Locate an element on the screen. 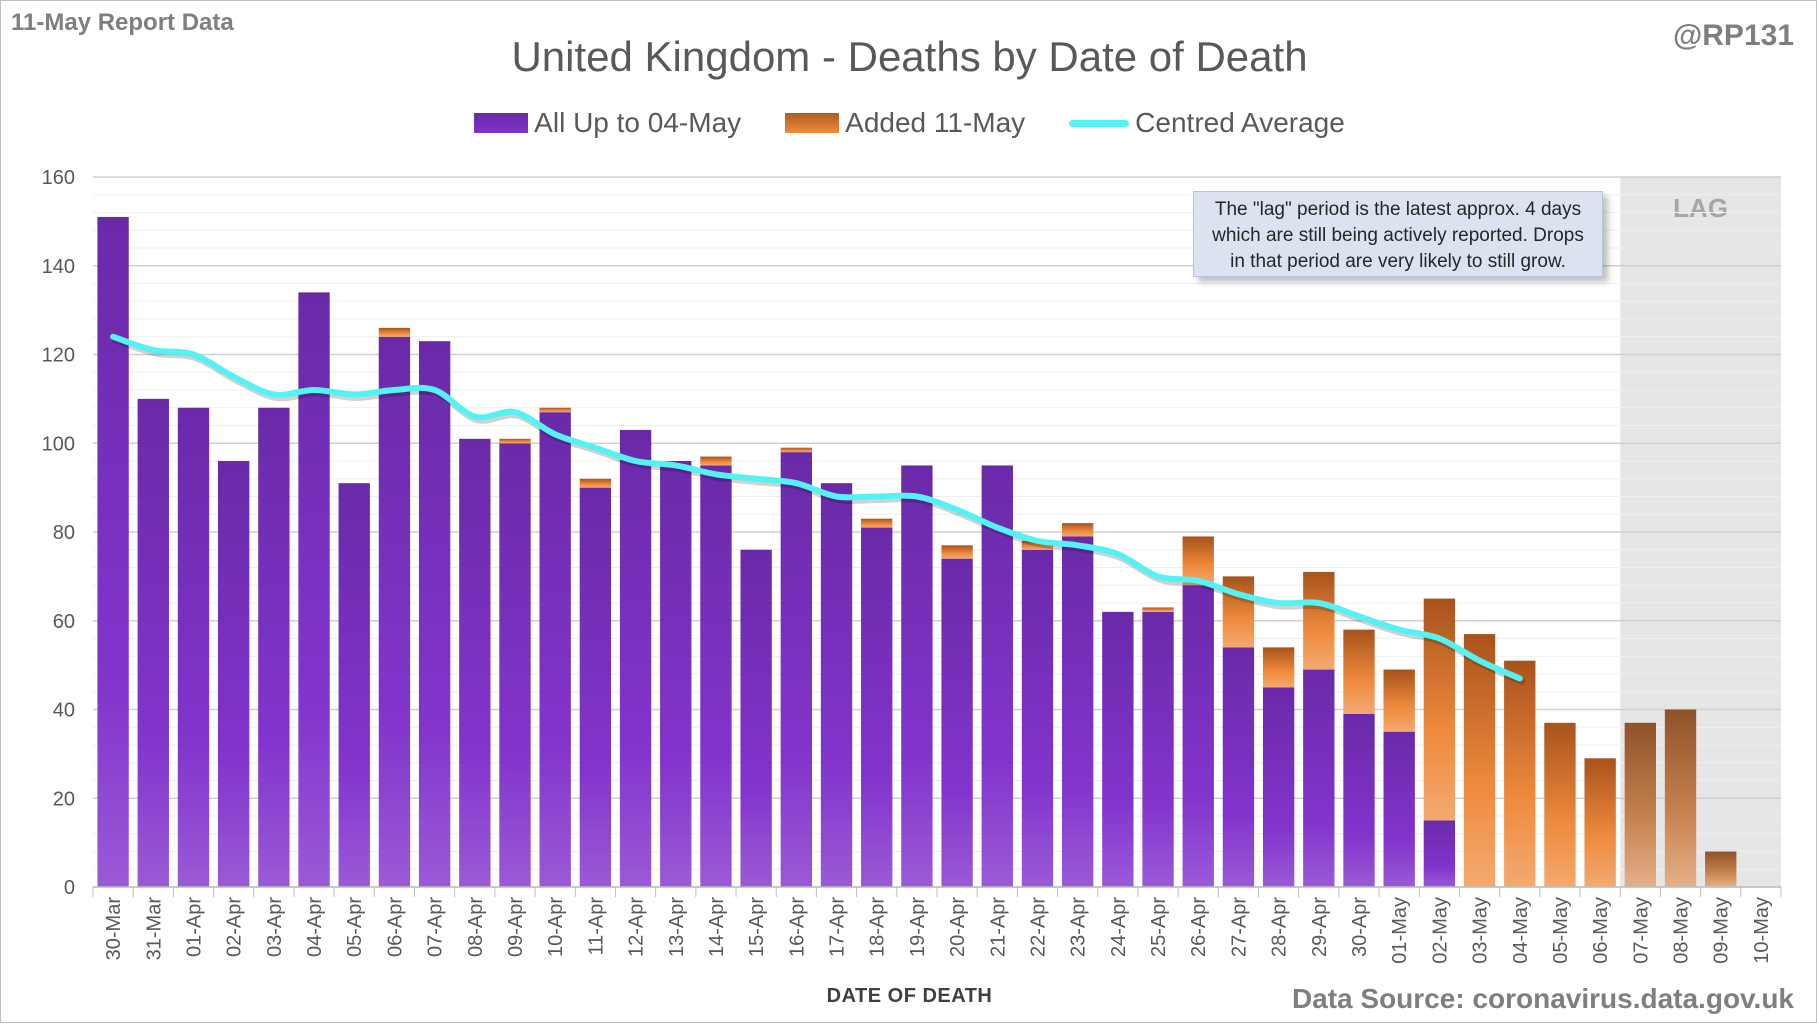 The height and width of the screenshot is (1024, 1817). x-tick-label: 18-Apr is located at coordinates (878, 927).